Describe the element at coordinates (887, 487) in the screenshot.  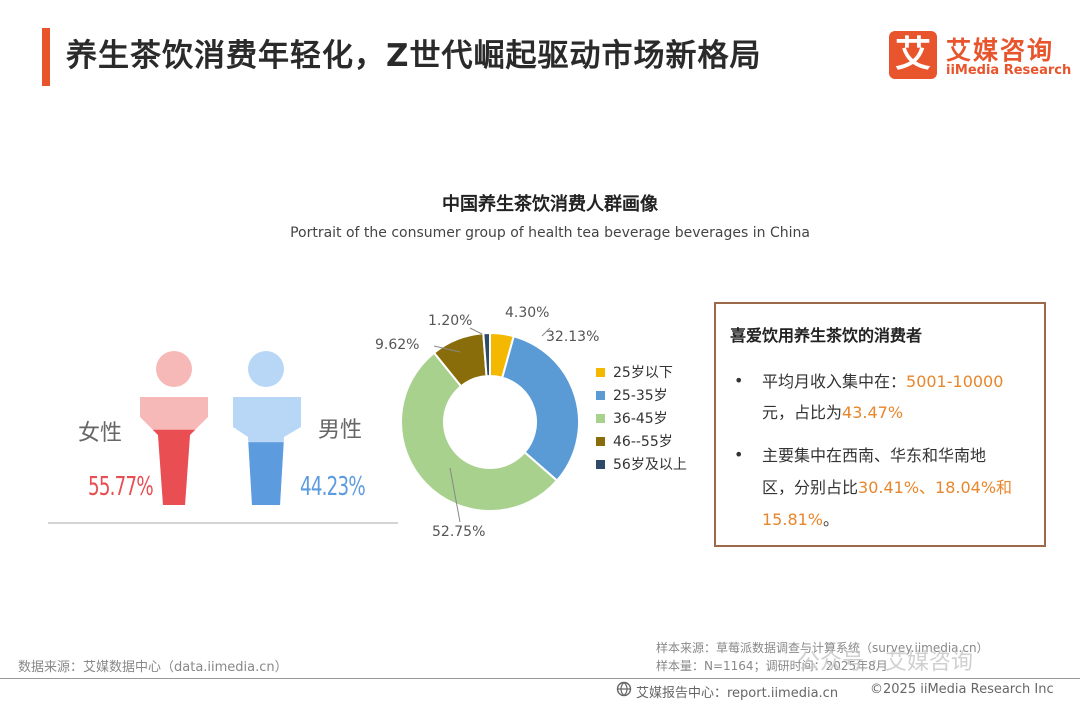
I see `info-item2-line2: 区，分别占比30.41%、18.04%和` at that location.